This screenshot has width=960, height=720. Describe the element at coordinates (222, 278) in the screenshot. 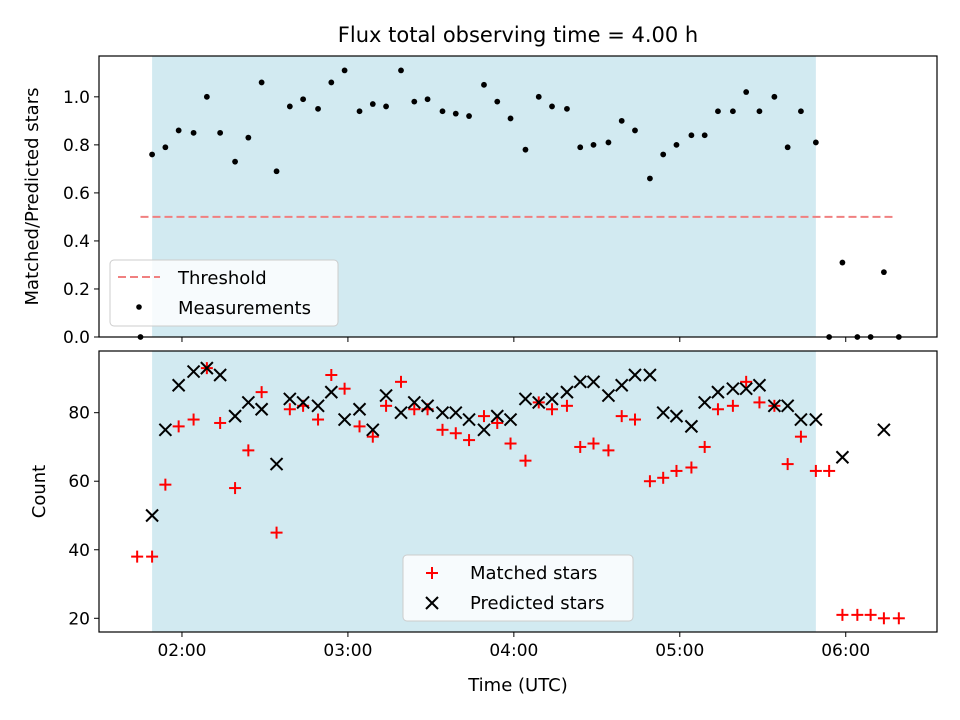

I see `legend-threshold-label: Threshold` at that location.